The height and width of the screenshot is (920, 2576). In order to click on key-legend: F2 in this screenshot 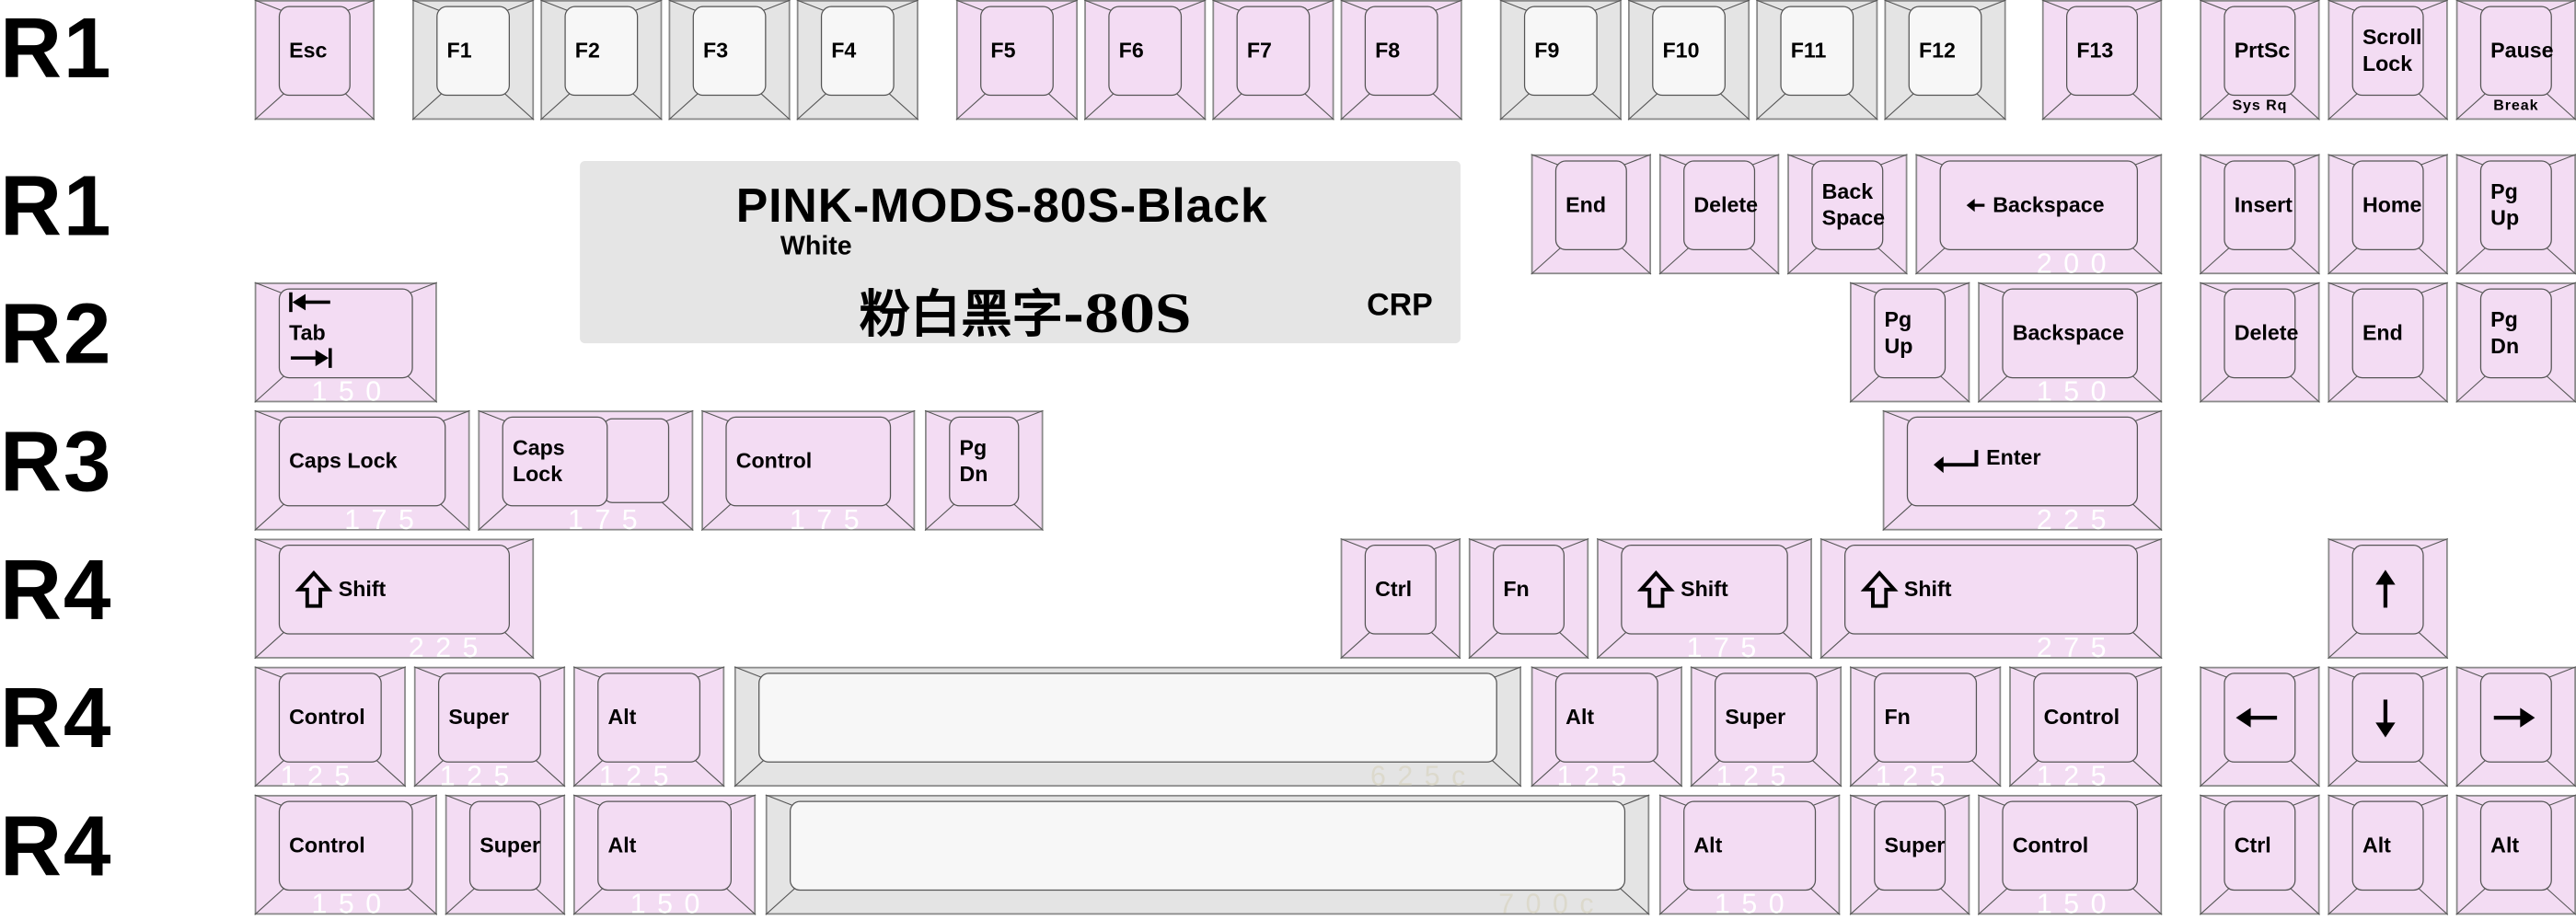, I will do `click(604, 50)`.